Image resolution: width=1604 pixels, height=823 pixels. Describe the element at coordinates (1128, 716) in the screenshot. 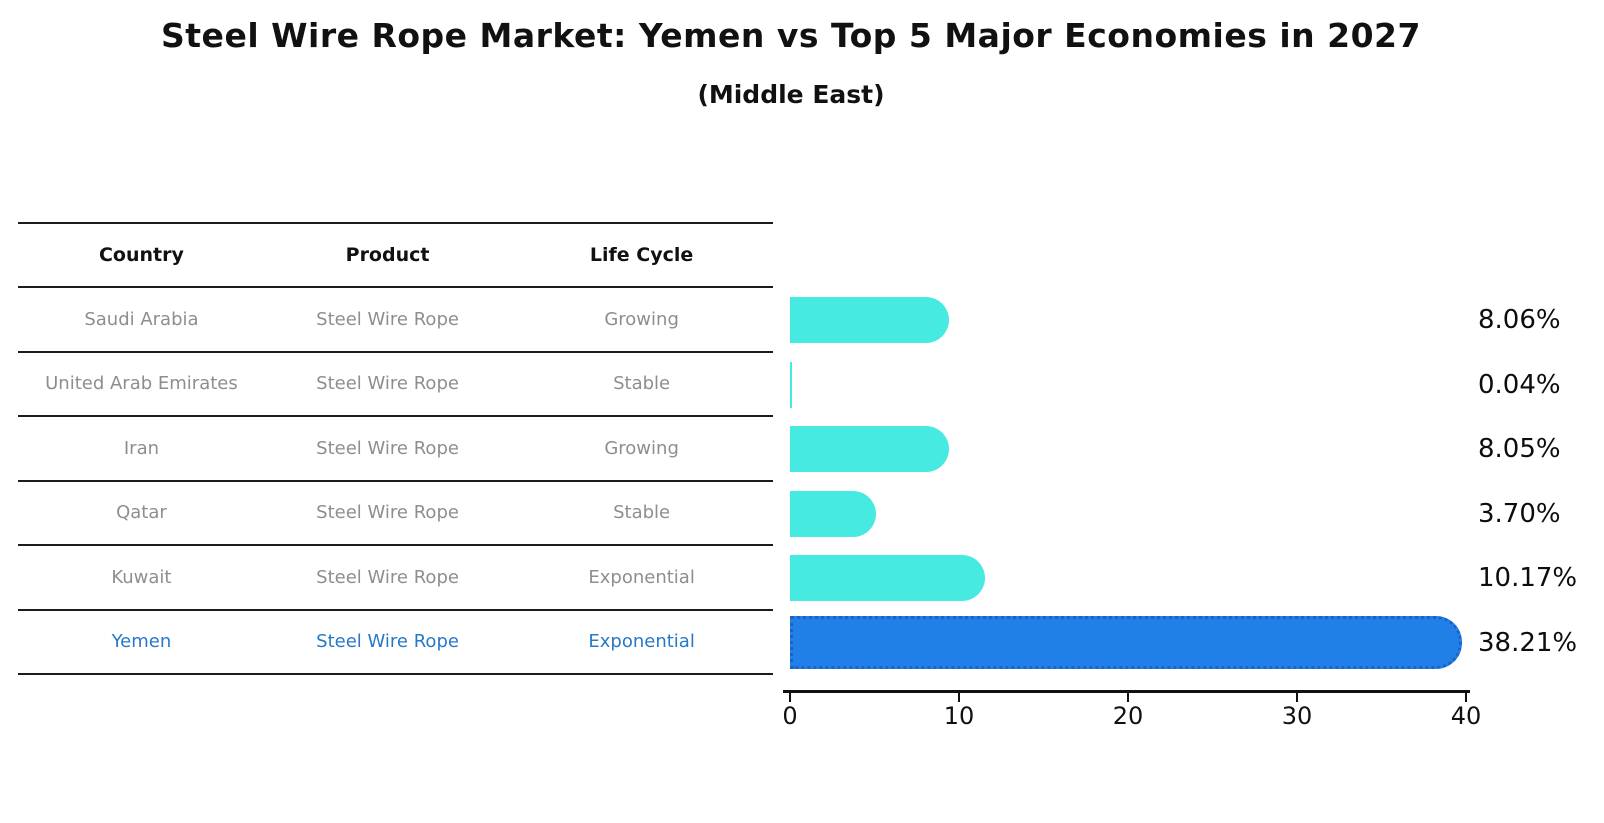

I see `x-tick-label: 20` at that location.